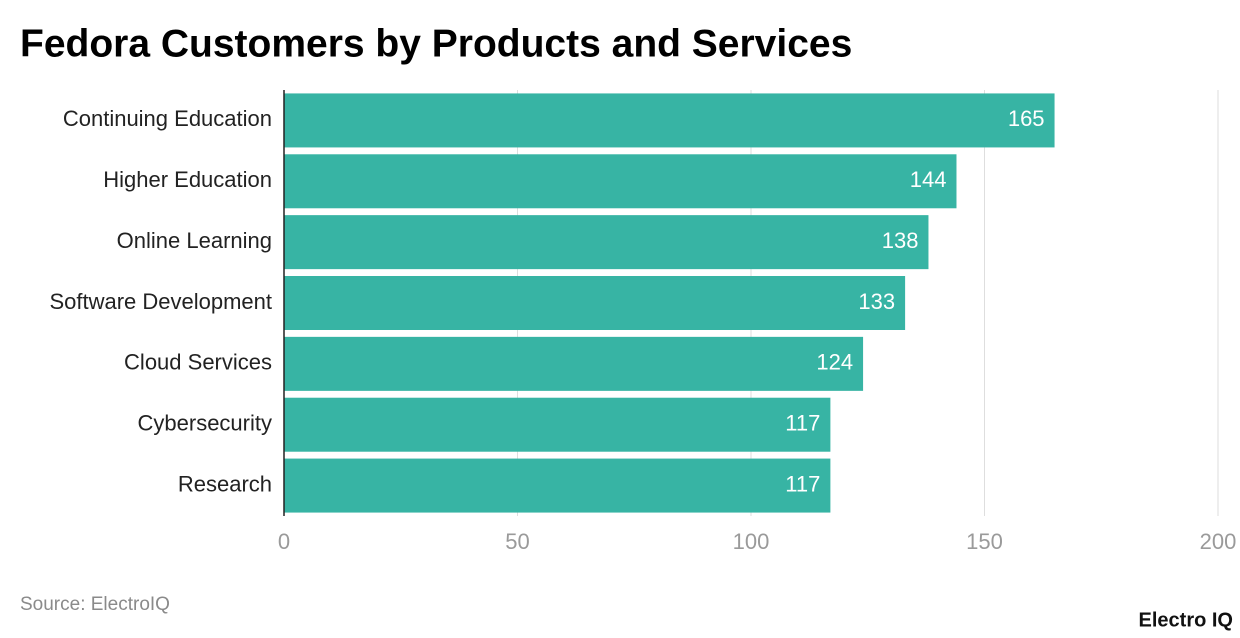 The image size is (1240, 638). I want to click on y-tick-label: Research, so click(225, 483).